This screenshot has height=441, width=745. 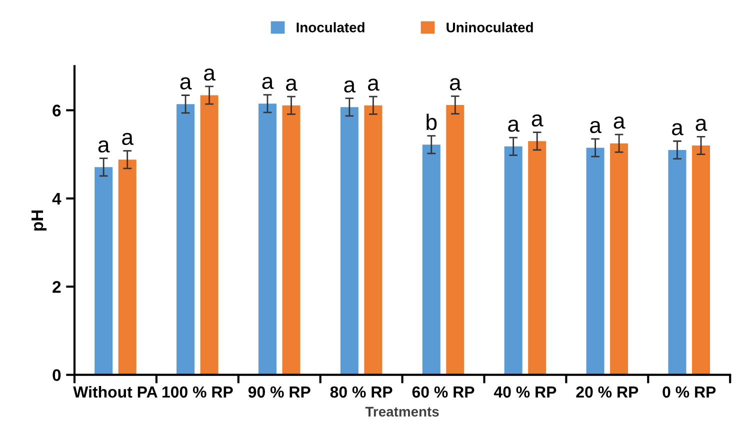 I want to click on y-tick-label: 2, so click(x=56, y=287).